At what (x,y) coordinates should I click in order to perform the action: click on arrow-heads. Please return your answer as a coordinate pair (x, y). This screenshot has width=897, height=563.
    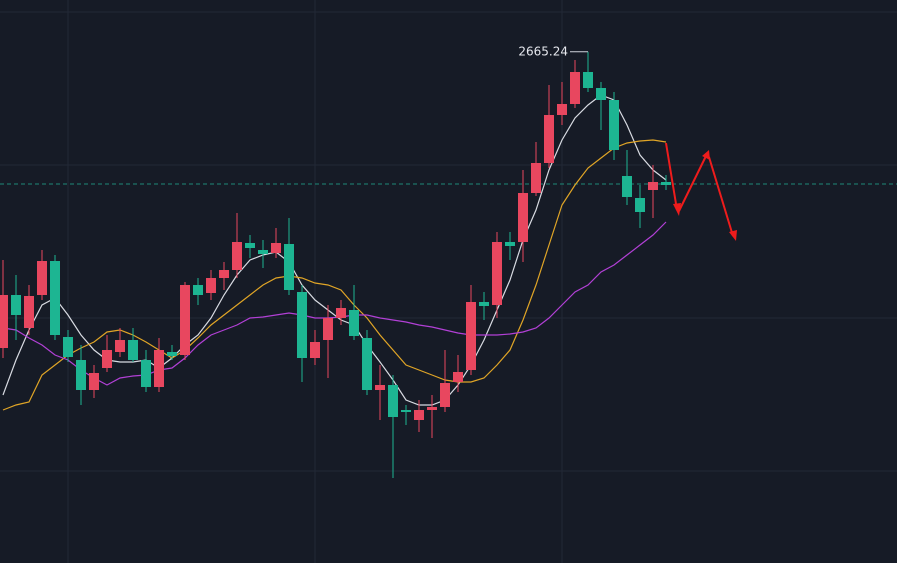
    Looking at the image, I should click on (705, 195).